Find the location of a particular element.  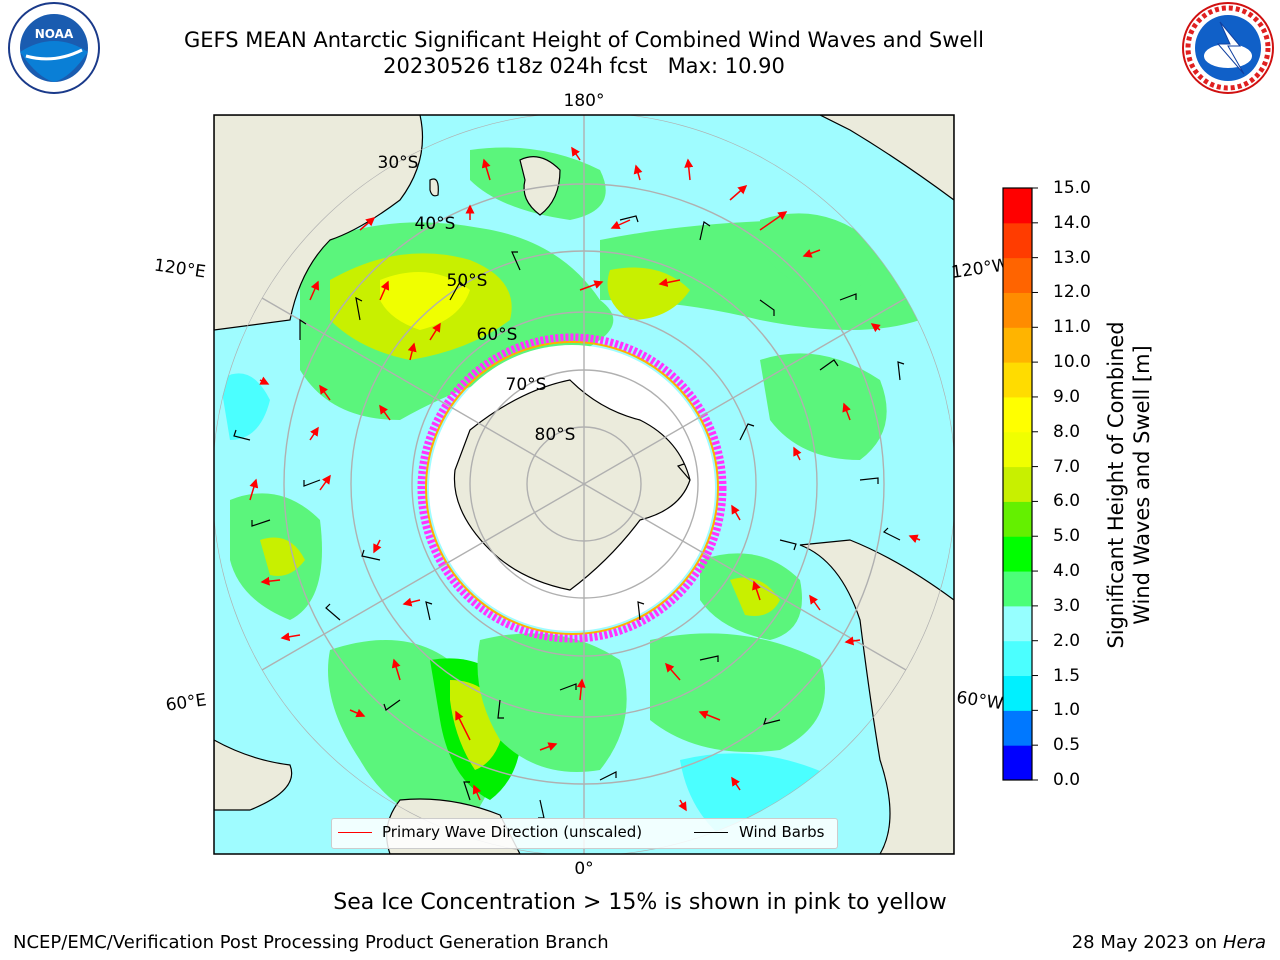

lat-label-80s: 80°S is located at coordinates (555, 435).